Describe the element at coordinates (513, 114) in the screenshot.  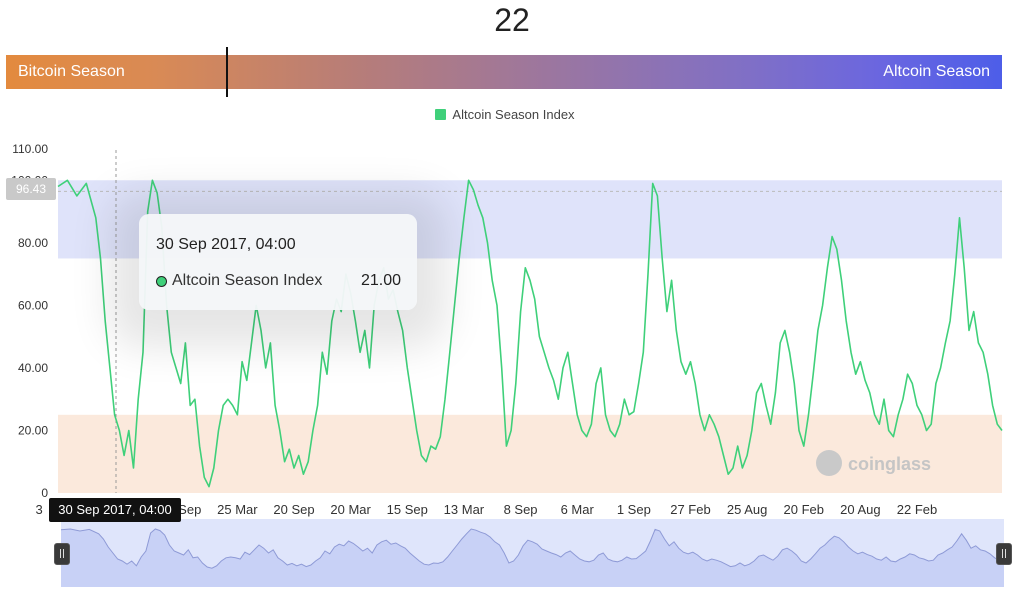
I see `legend-label: Altcoin Season Index` at that location.